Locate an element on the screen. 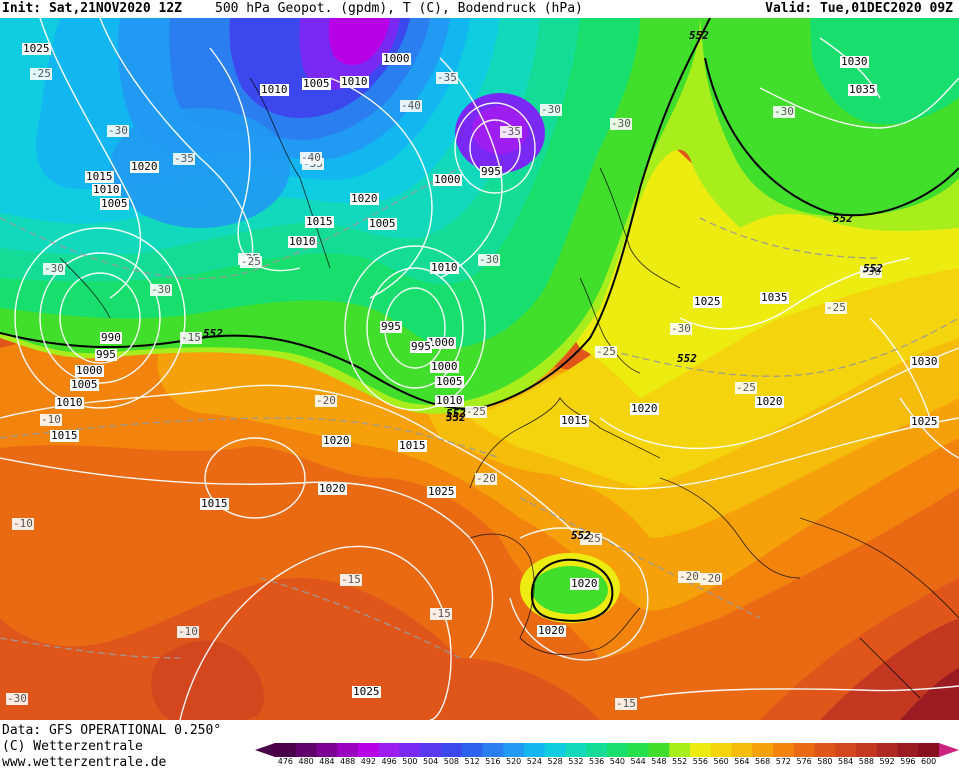 Image resolution: width=959 pixels, height=770 pixels. pressure-label: 1030 is located at coordinates (854, 61).